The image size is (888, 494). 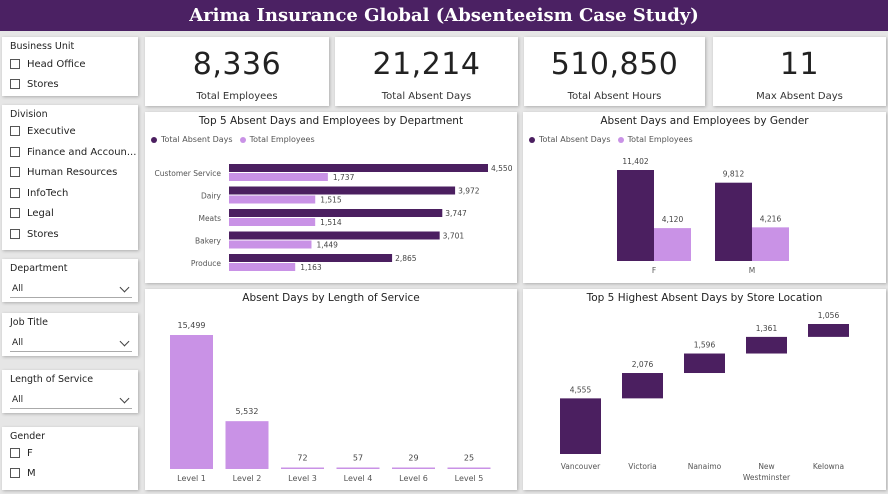 What do you see at coordinates (191, 478) in the screenshot?
I see `category-label: Level 1` at bounding box center [191, 478].